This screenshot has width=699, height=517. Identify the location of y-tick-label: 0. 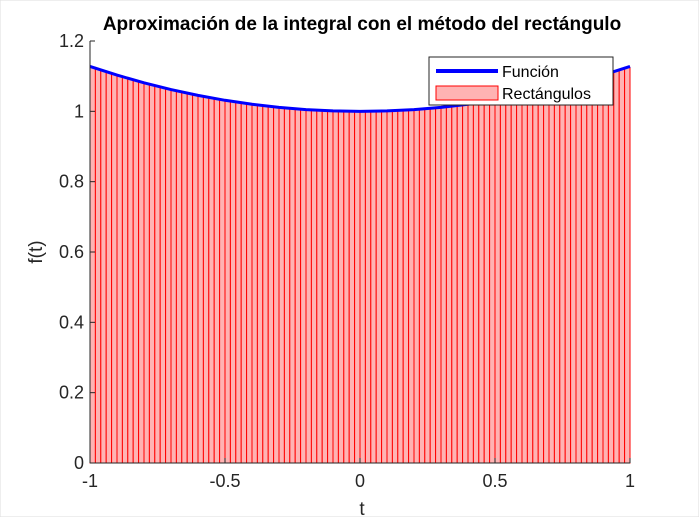
(79, 463).